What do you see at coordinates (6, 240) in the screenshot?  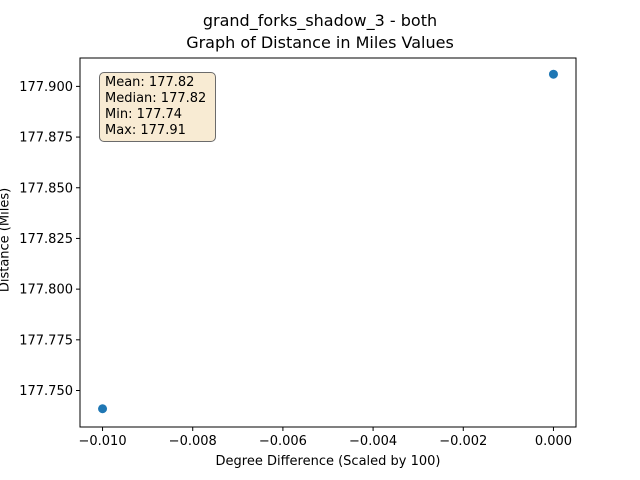 I see `y-axis-label: Distance (Miles)` at bounding box center [6, 240].